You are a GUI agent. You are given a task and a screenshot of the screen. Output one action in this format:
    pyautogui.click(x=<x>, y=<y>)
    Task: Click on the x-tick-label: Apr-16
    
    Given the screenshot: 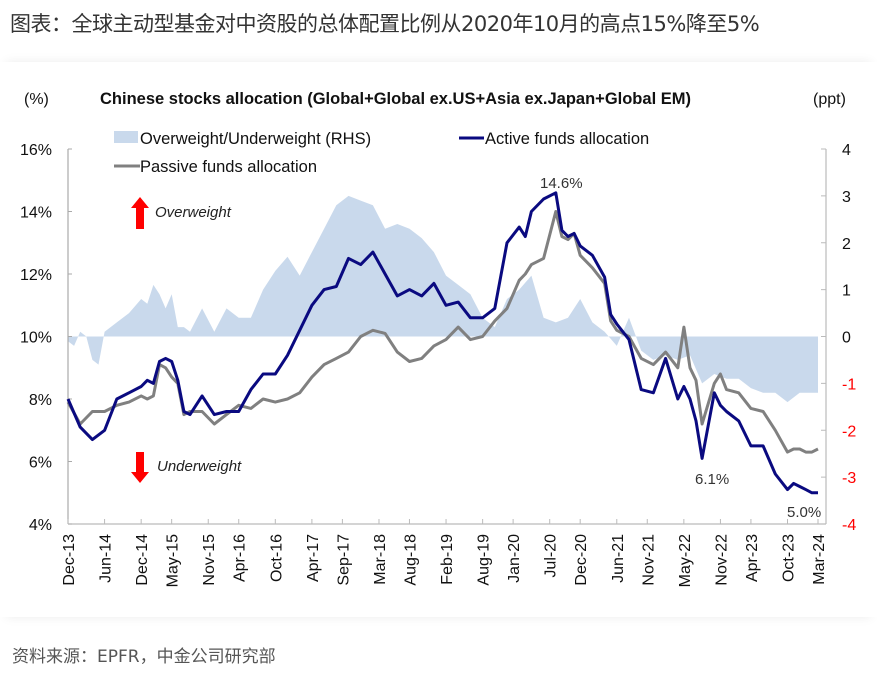 What is the action you would take?
    pyautogui.click(x=240, y=558)
    